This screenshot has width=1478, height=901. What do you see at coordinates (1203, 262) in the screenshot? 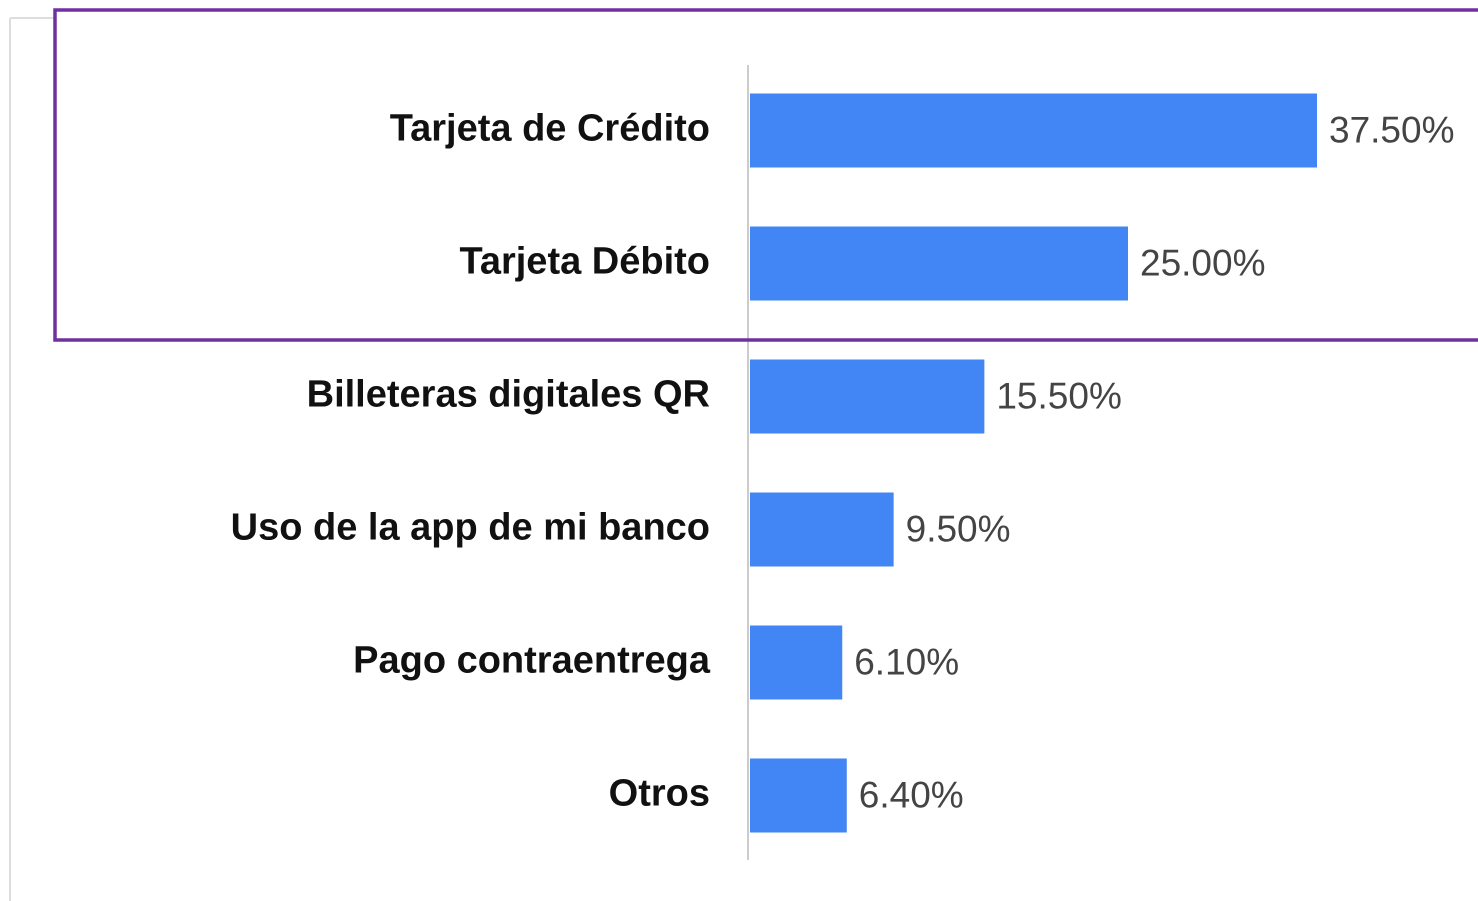
I see `value-label: 25.00%` at bounding box center [1203, 262].